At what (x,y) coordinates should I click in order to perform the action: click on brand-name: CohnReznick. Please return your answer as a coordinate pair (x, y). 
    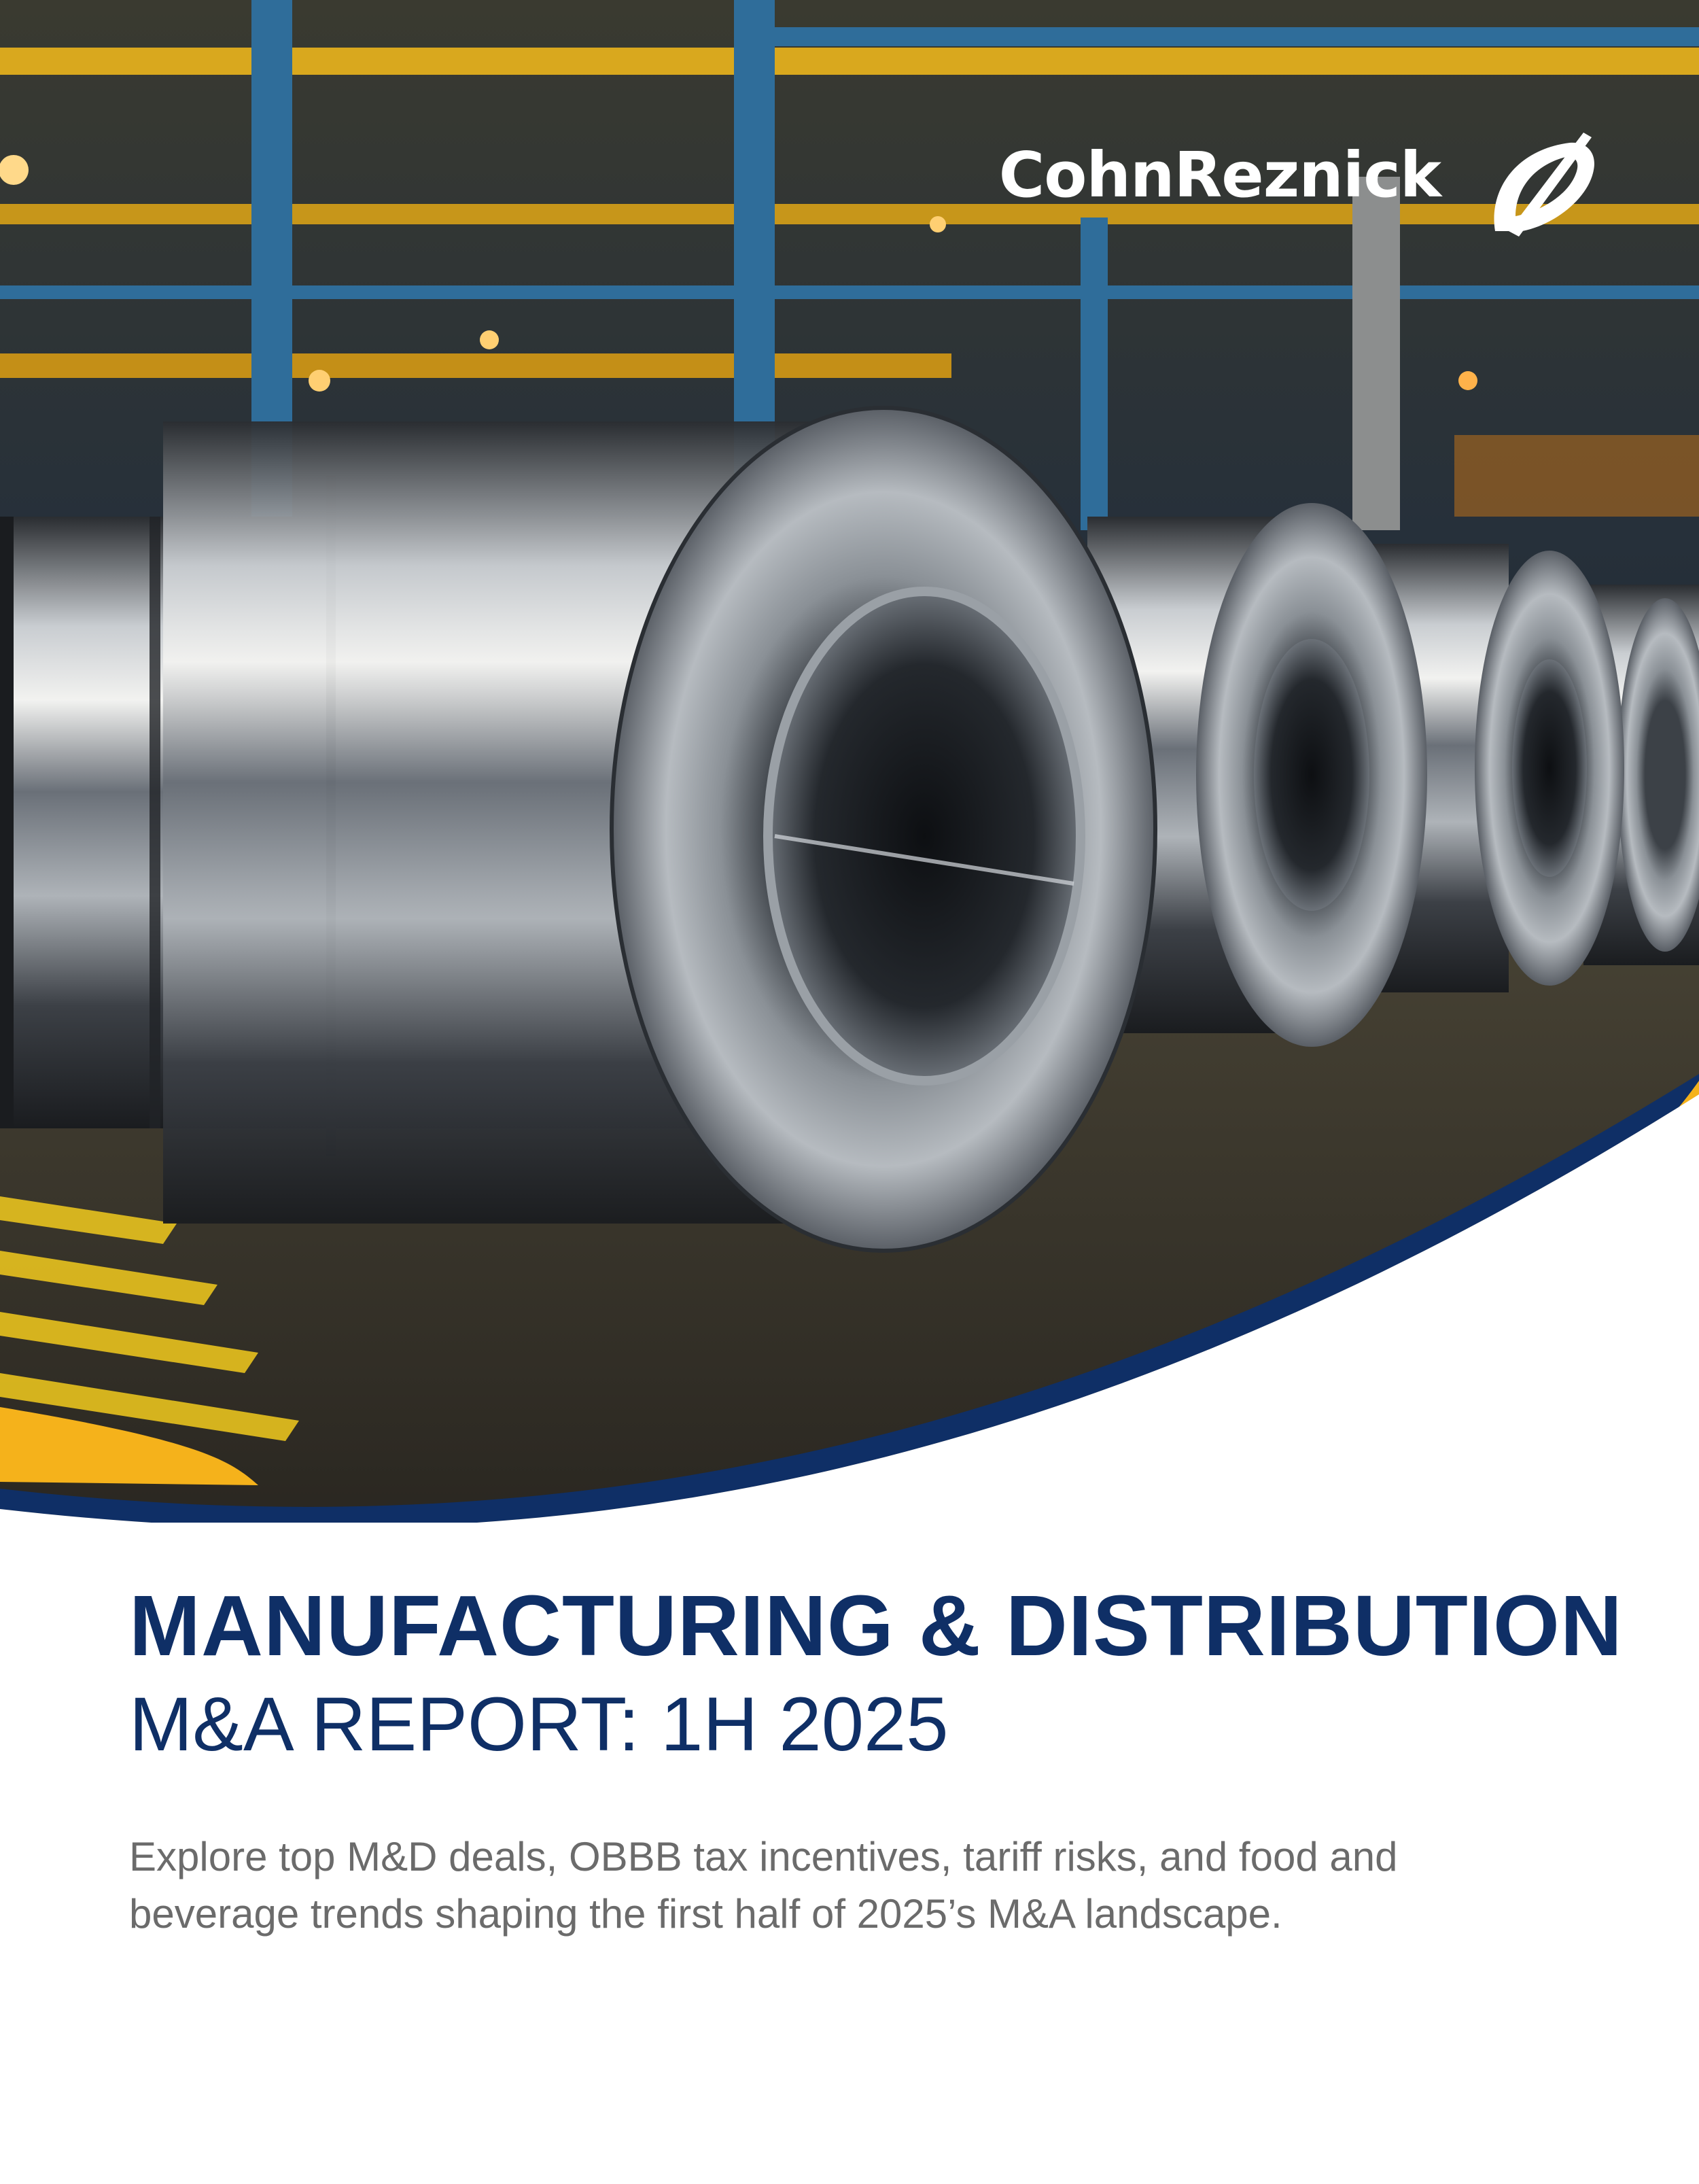
    Looking at the image, I should click on (1219, 175).